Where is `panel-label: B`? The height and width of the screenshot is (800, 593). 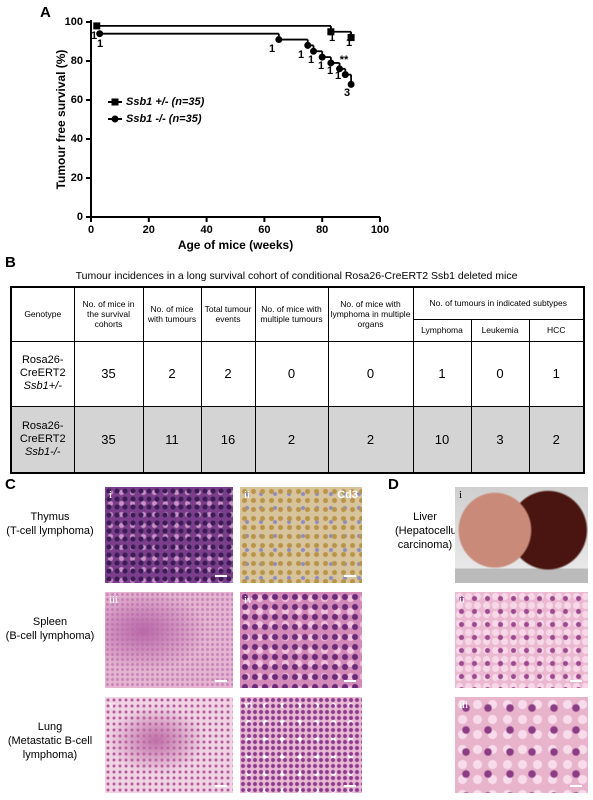
panel-label: B is located at coordinates (10, 262).